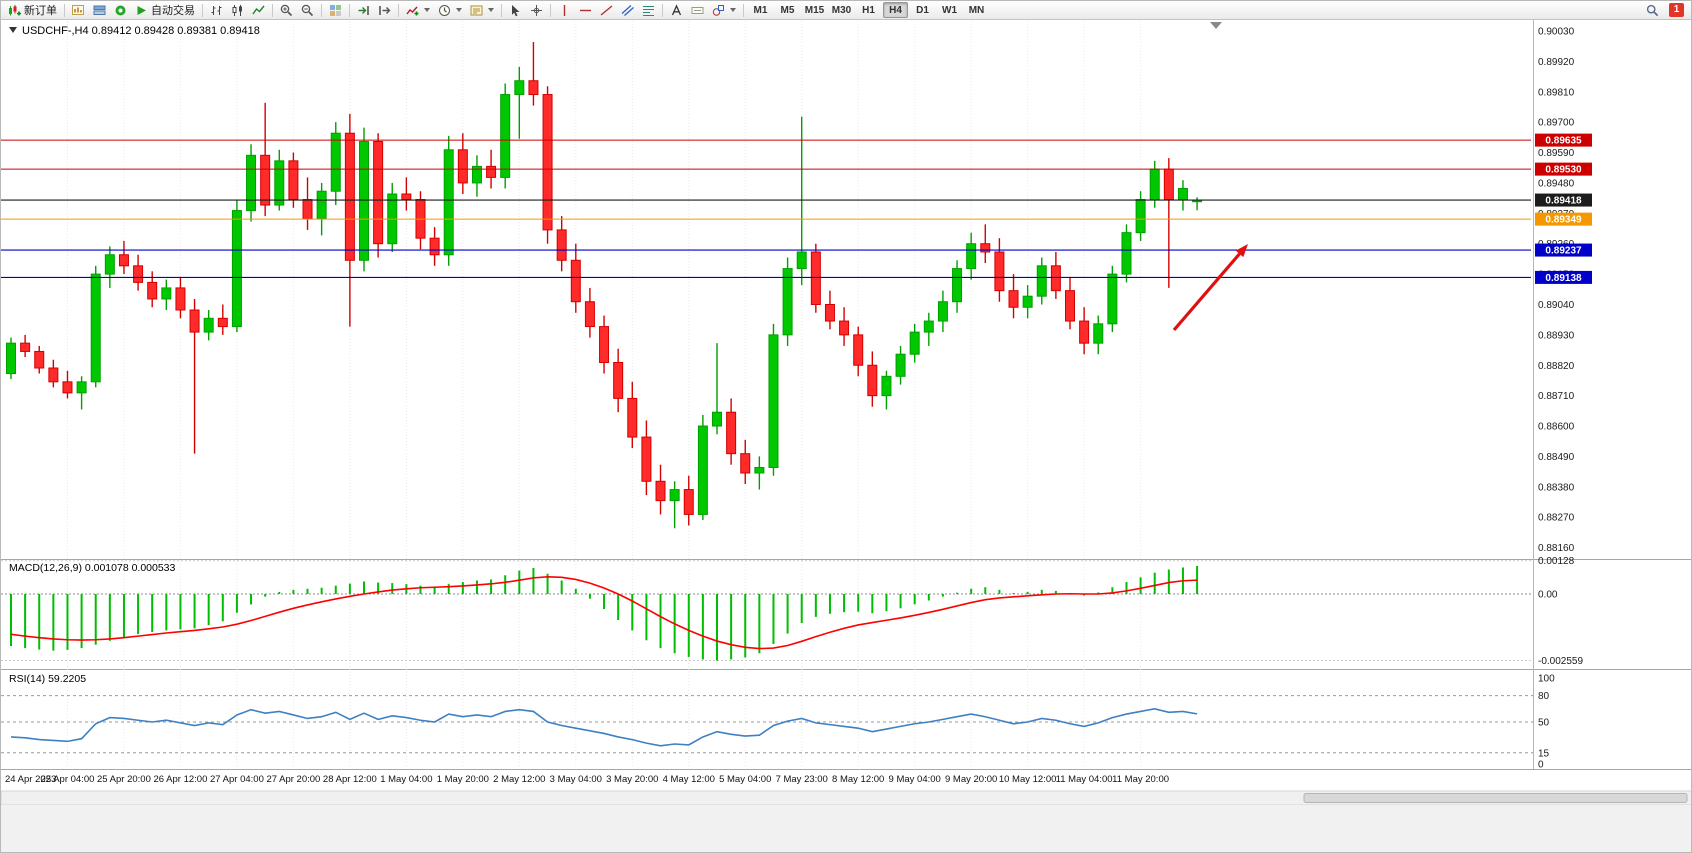  What do you see at coordinates (868, 10) in the screenshot?
I see `timeframe-button-h1: H1` at bounding box center [868, 10].